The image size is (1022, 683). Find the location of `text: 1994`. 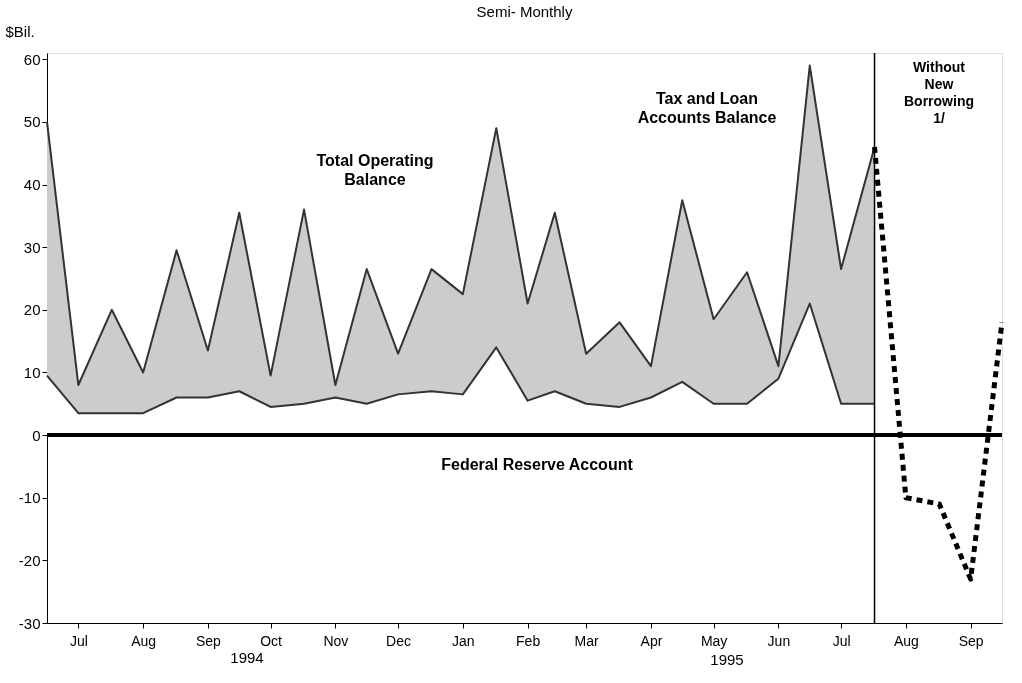

text: 1994 is located at coordinates (247, 657).